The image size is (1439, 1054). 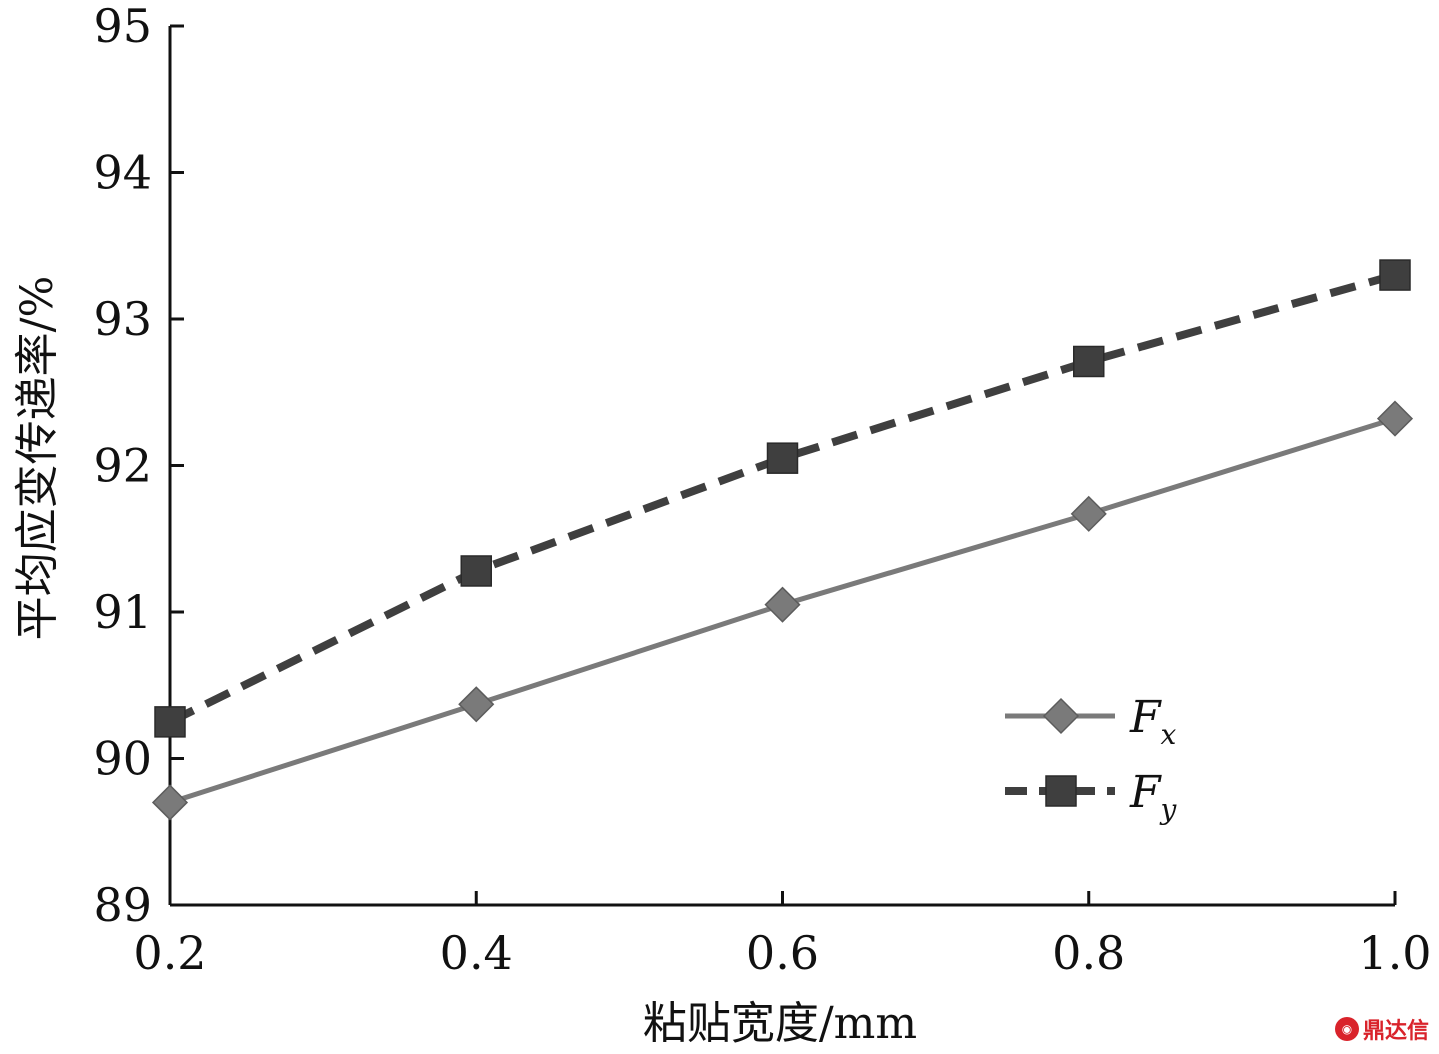 What do you see at coordinates (1091, 796) in the screenshot?
I see `legend-entry-y: Fy` at bounding box center [1091, 796].